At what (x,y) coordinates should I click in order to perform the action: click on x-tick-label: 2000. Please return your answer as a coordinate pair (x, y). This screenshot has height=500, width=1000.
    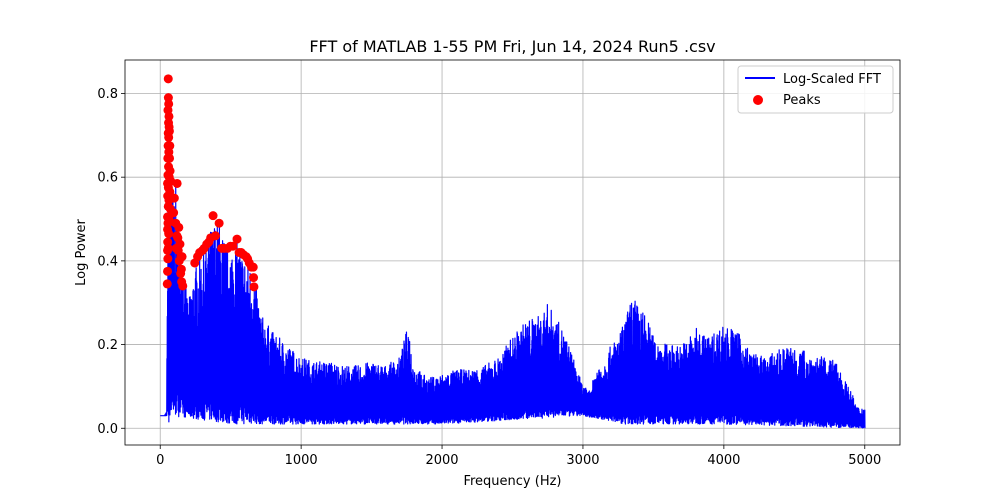
    Looking at the image, I should click on (441, 460).